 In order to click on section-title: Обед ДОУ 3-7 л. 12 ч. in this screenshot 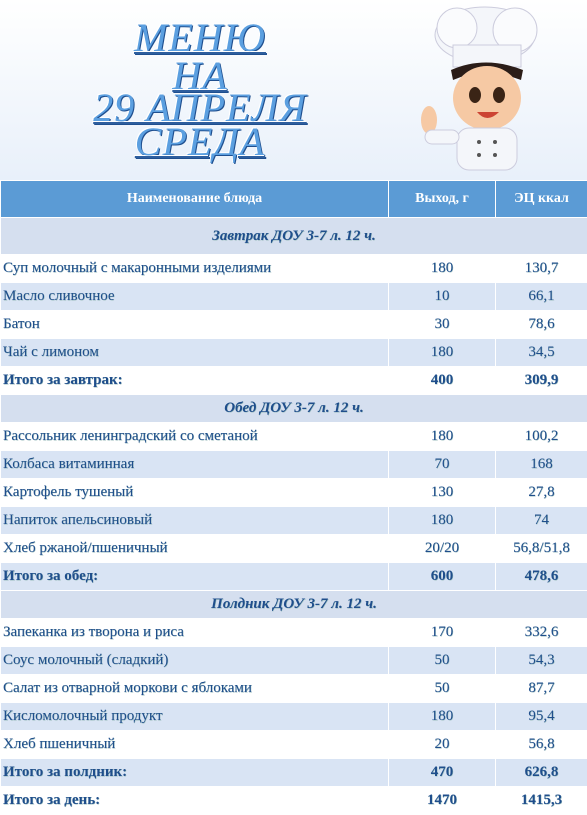, I will do `click(294, 409)`.